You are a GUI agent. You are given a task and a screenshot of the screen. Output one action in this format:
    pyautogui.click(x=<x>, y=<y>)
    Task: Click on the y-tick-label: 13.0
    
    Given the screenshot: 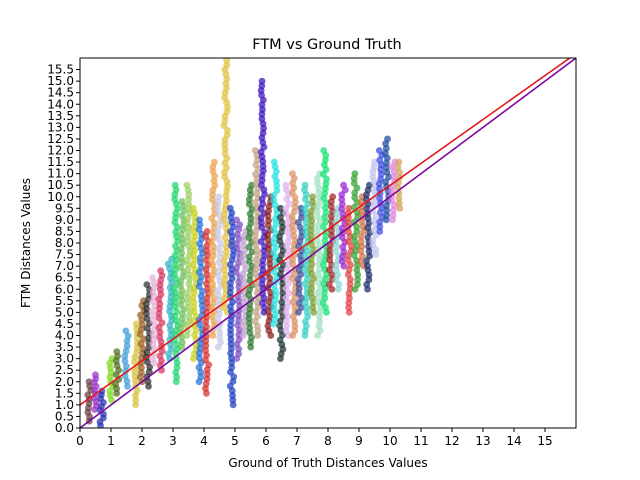 What is the action you would take?
    pyautogui.click(x=60, y=127)
    